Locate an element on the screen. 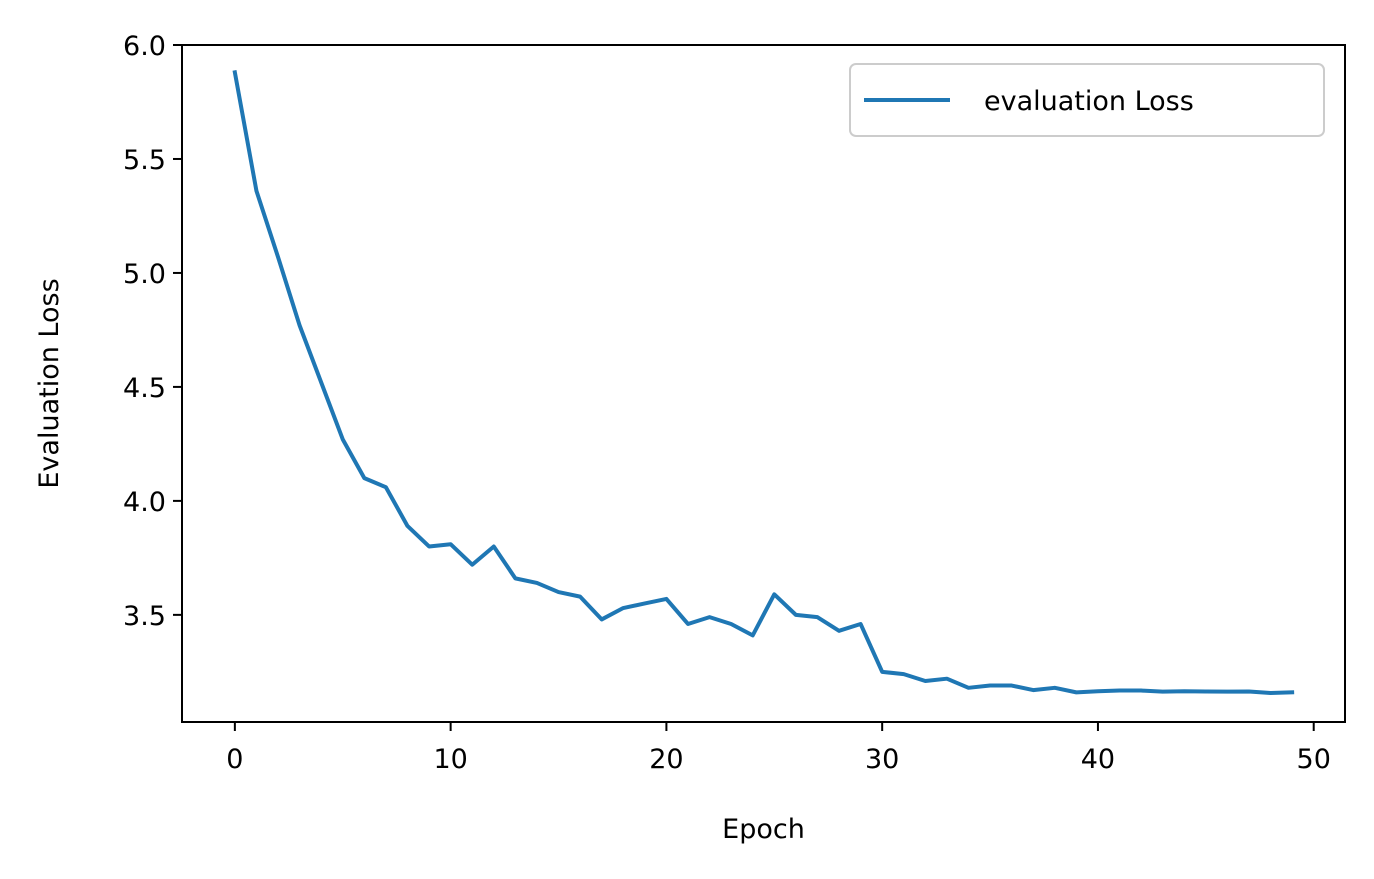  y-tick-label: 4.5 is located at coordinates (144, 388).